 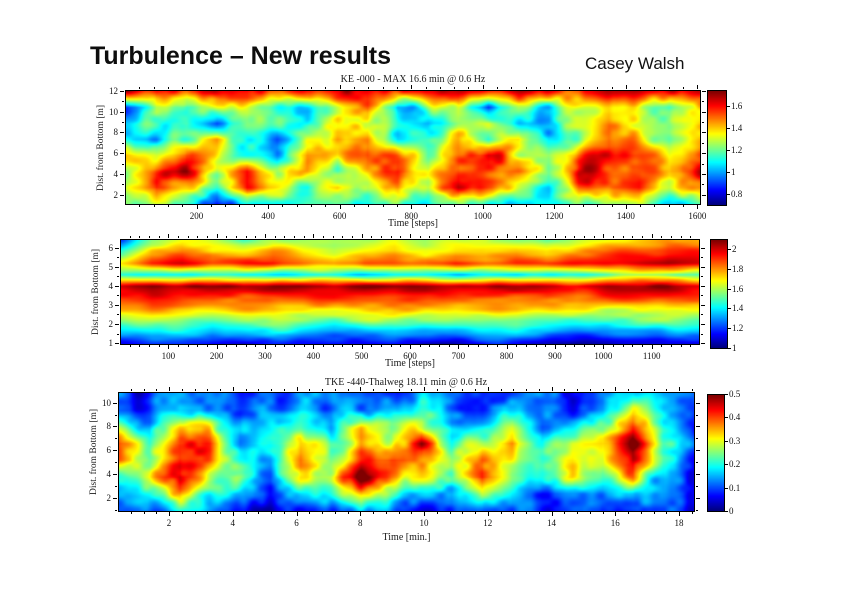 What do you see at coordinates (482, 216) in the screenshot?
I see `x-tick-label: 1000` at bounding box center [482, 216].